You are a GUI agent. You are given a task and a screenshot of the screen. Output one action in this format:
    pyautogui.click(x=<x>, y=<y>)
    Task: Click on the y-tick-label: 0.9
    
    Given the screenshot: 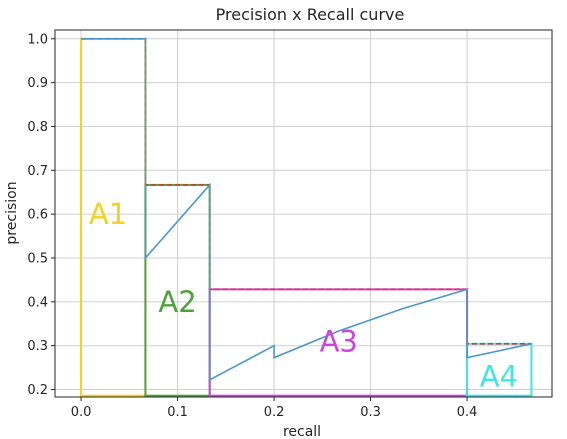 What is the action you would take?
    pyautogui.click(x=37, y=83)
    